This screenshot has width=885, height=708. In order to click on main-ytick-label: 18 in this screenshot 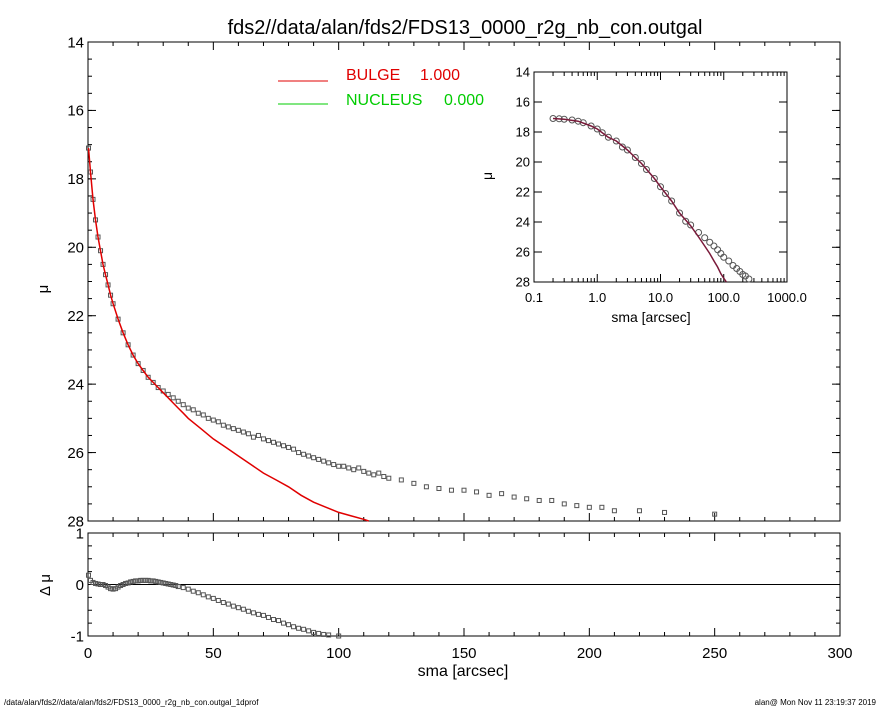, I will do `click(75, 179)`.